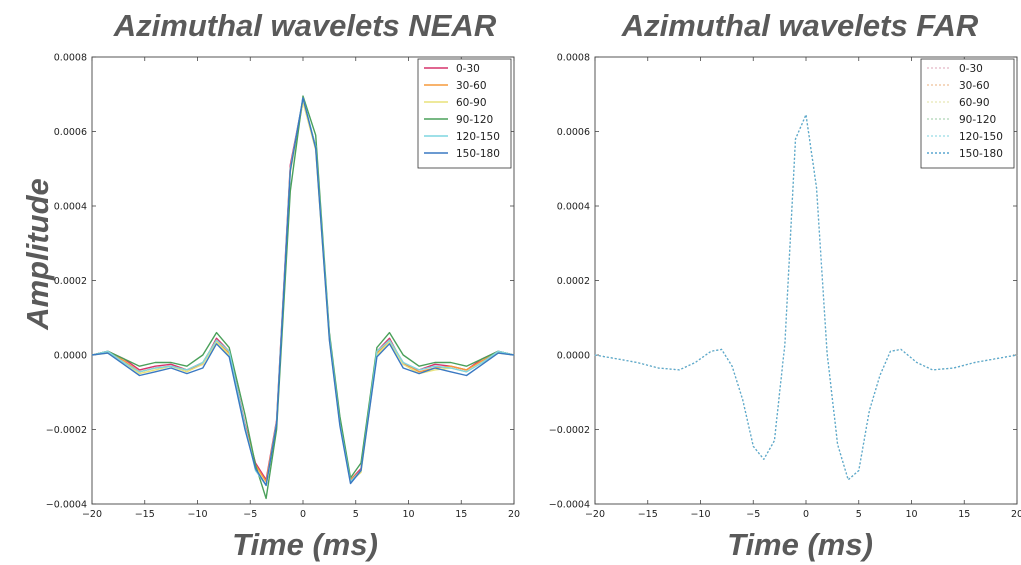 The width and height of the screenshot is (1021, 565). I want to click on near-y-tick-label: 0.0004, so click(70, 207).